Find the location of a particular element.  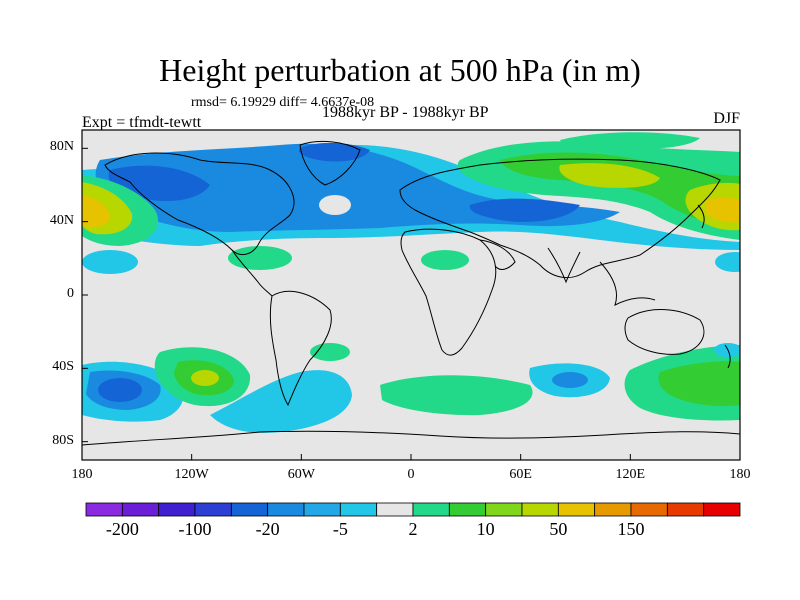

colorbar-label: -5 is located at coordinates (340, 529).